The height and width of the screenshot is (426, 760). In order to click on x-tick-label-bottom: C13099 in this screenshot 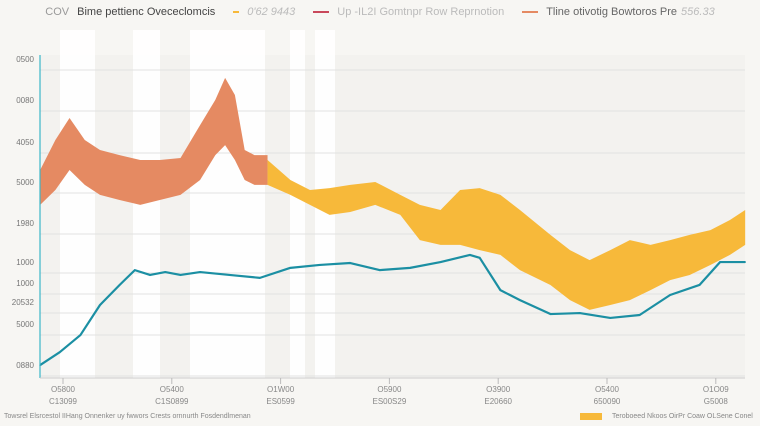, I will do `click(63, 401)`.